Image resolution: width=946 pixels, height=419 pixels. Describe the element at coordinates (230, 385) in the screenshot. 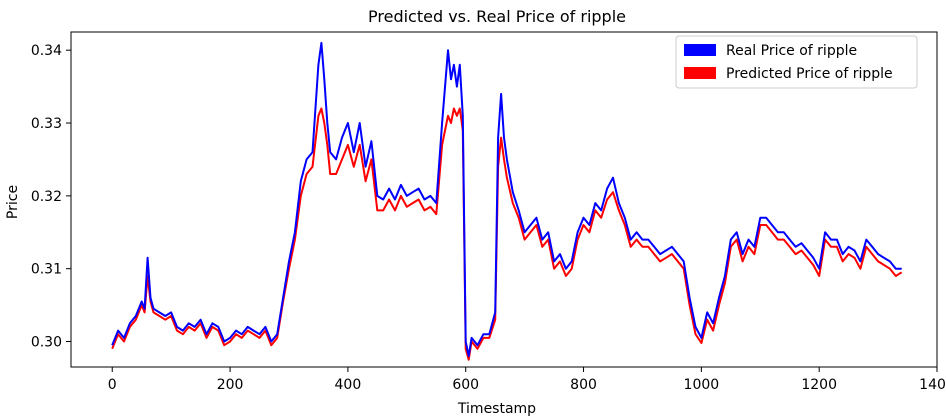

I see `x-tick-label: 200` at that location.